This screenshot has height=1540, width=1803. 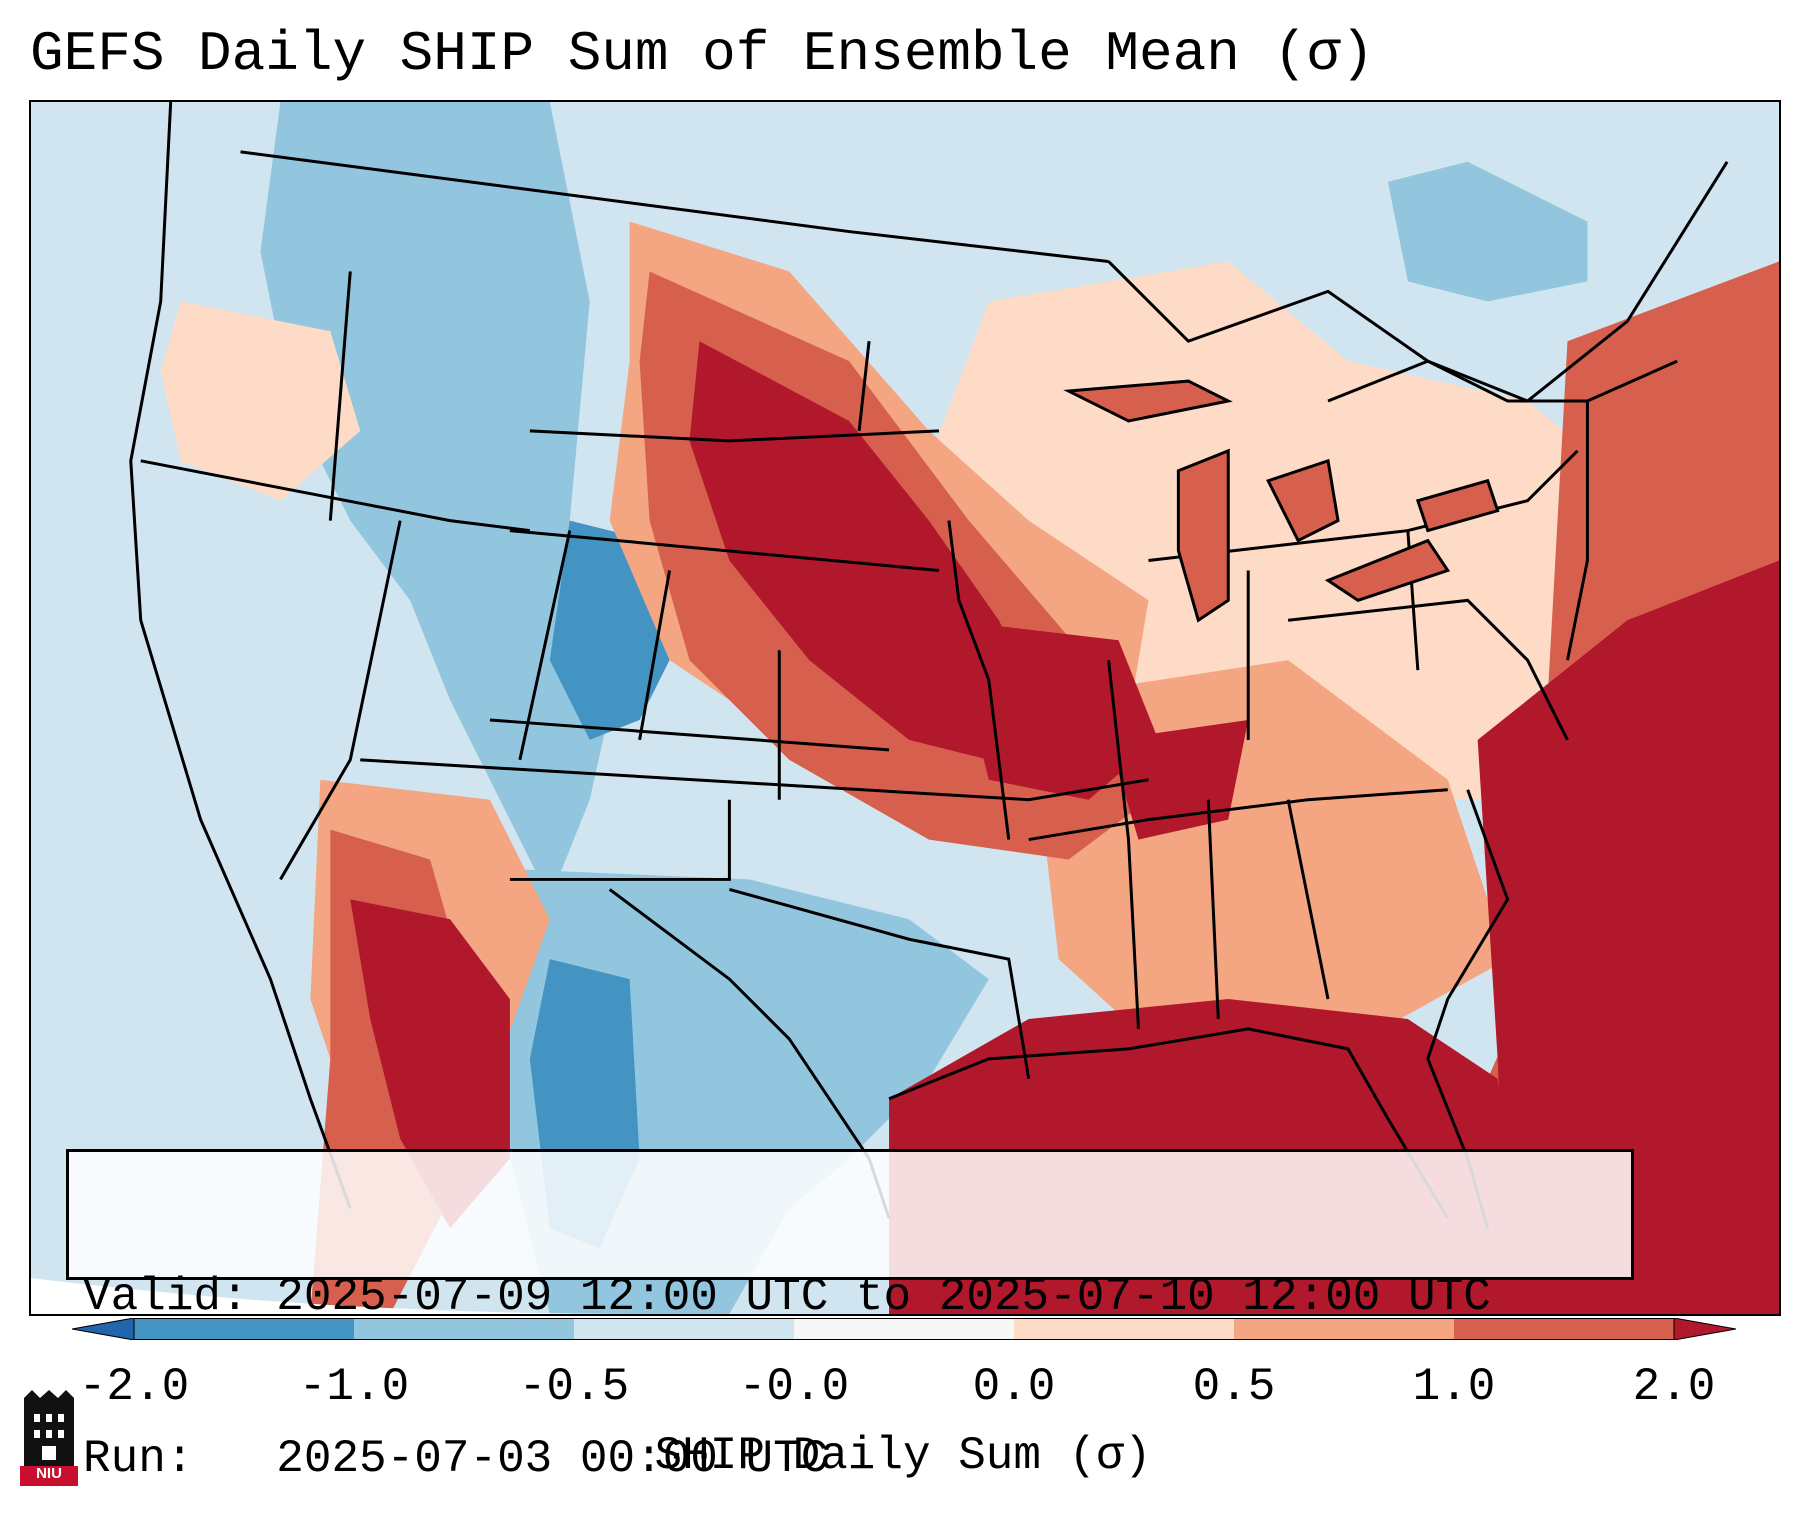 I want to click on map-title: GEFS Daily SHIP Sum of Ensemble Mean (σ), so click(x=702, y=54).